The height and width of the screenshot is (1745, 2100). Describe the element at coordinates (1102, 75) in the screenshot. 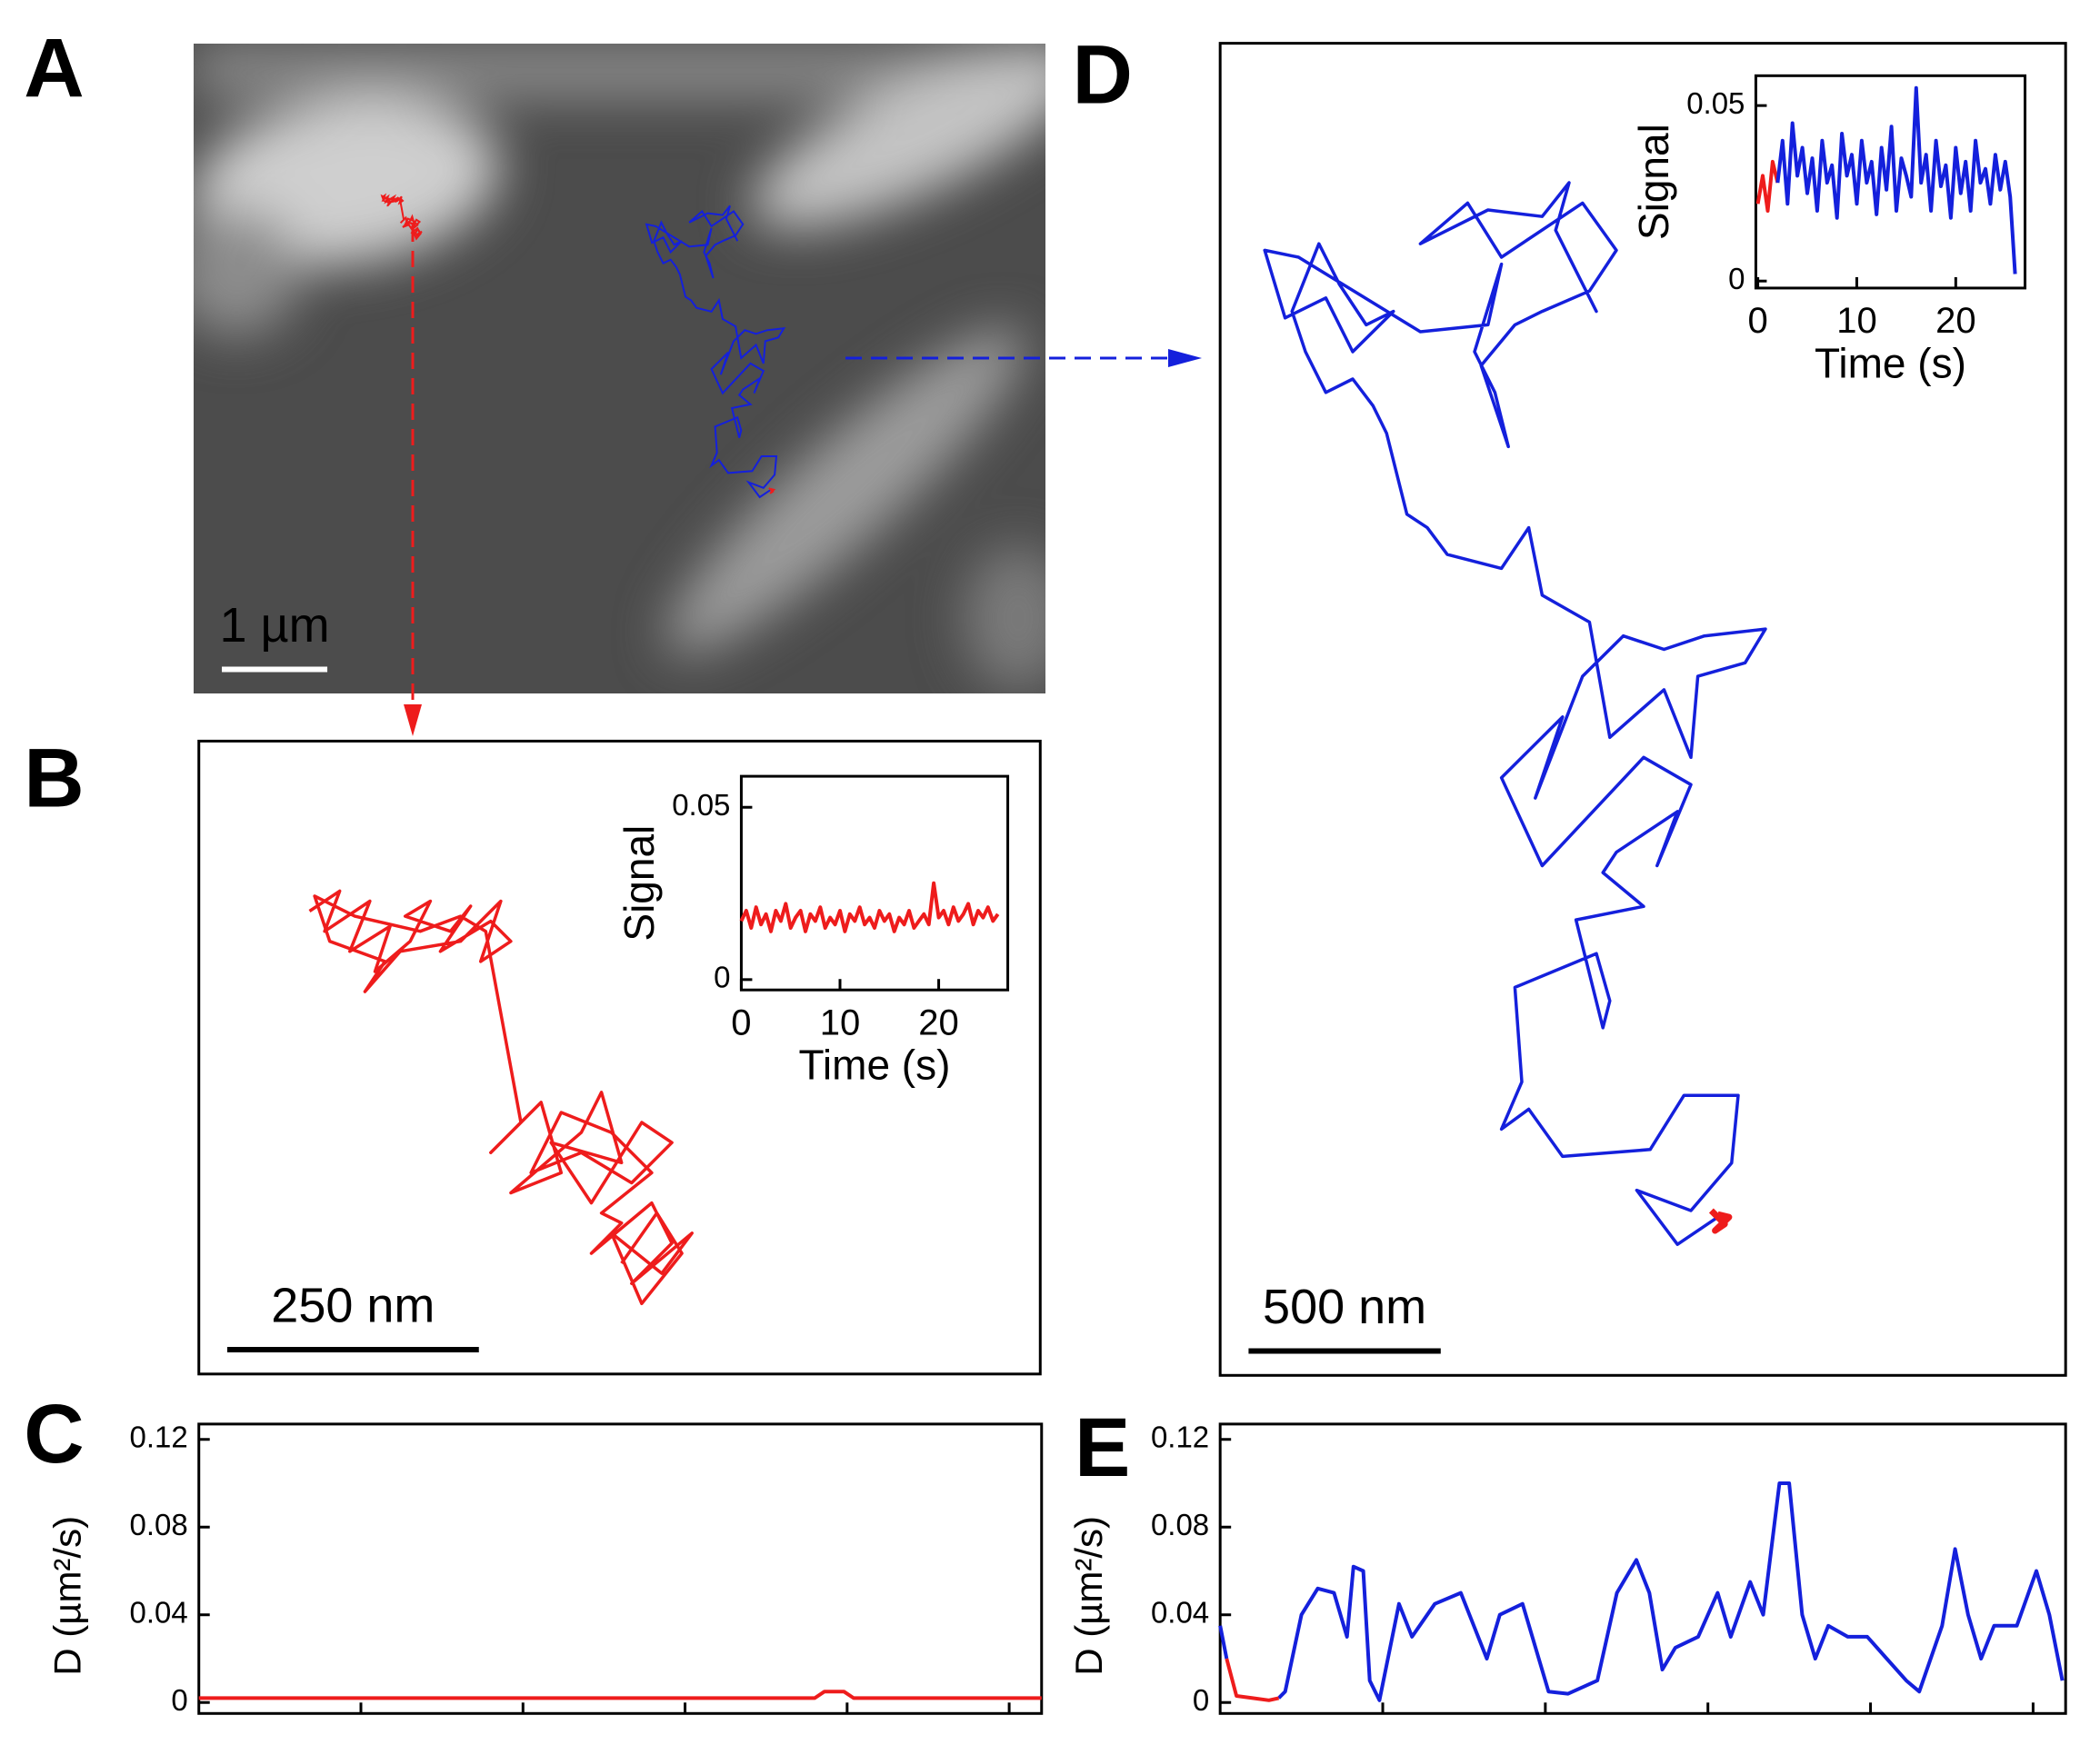

I see `panel-label: D` at that location.